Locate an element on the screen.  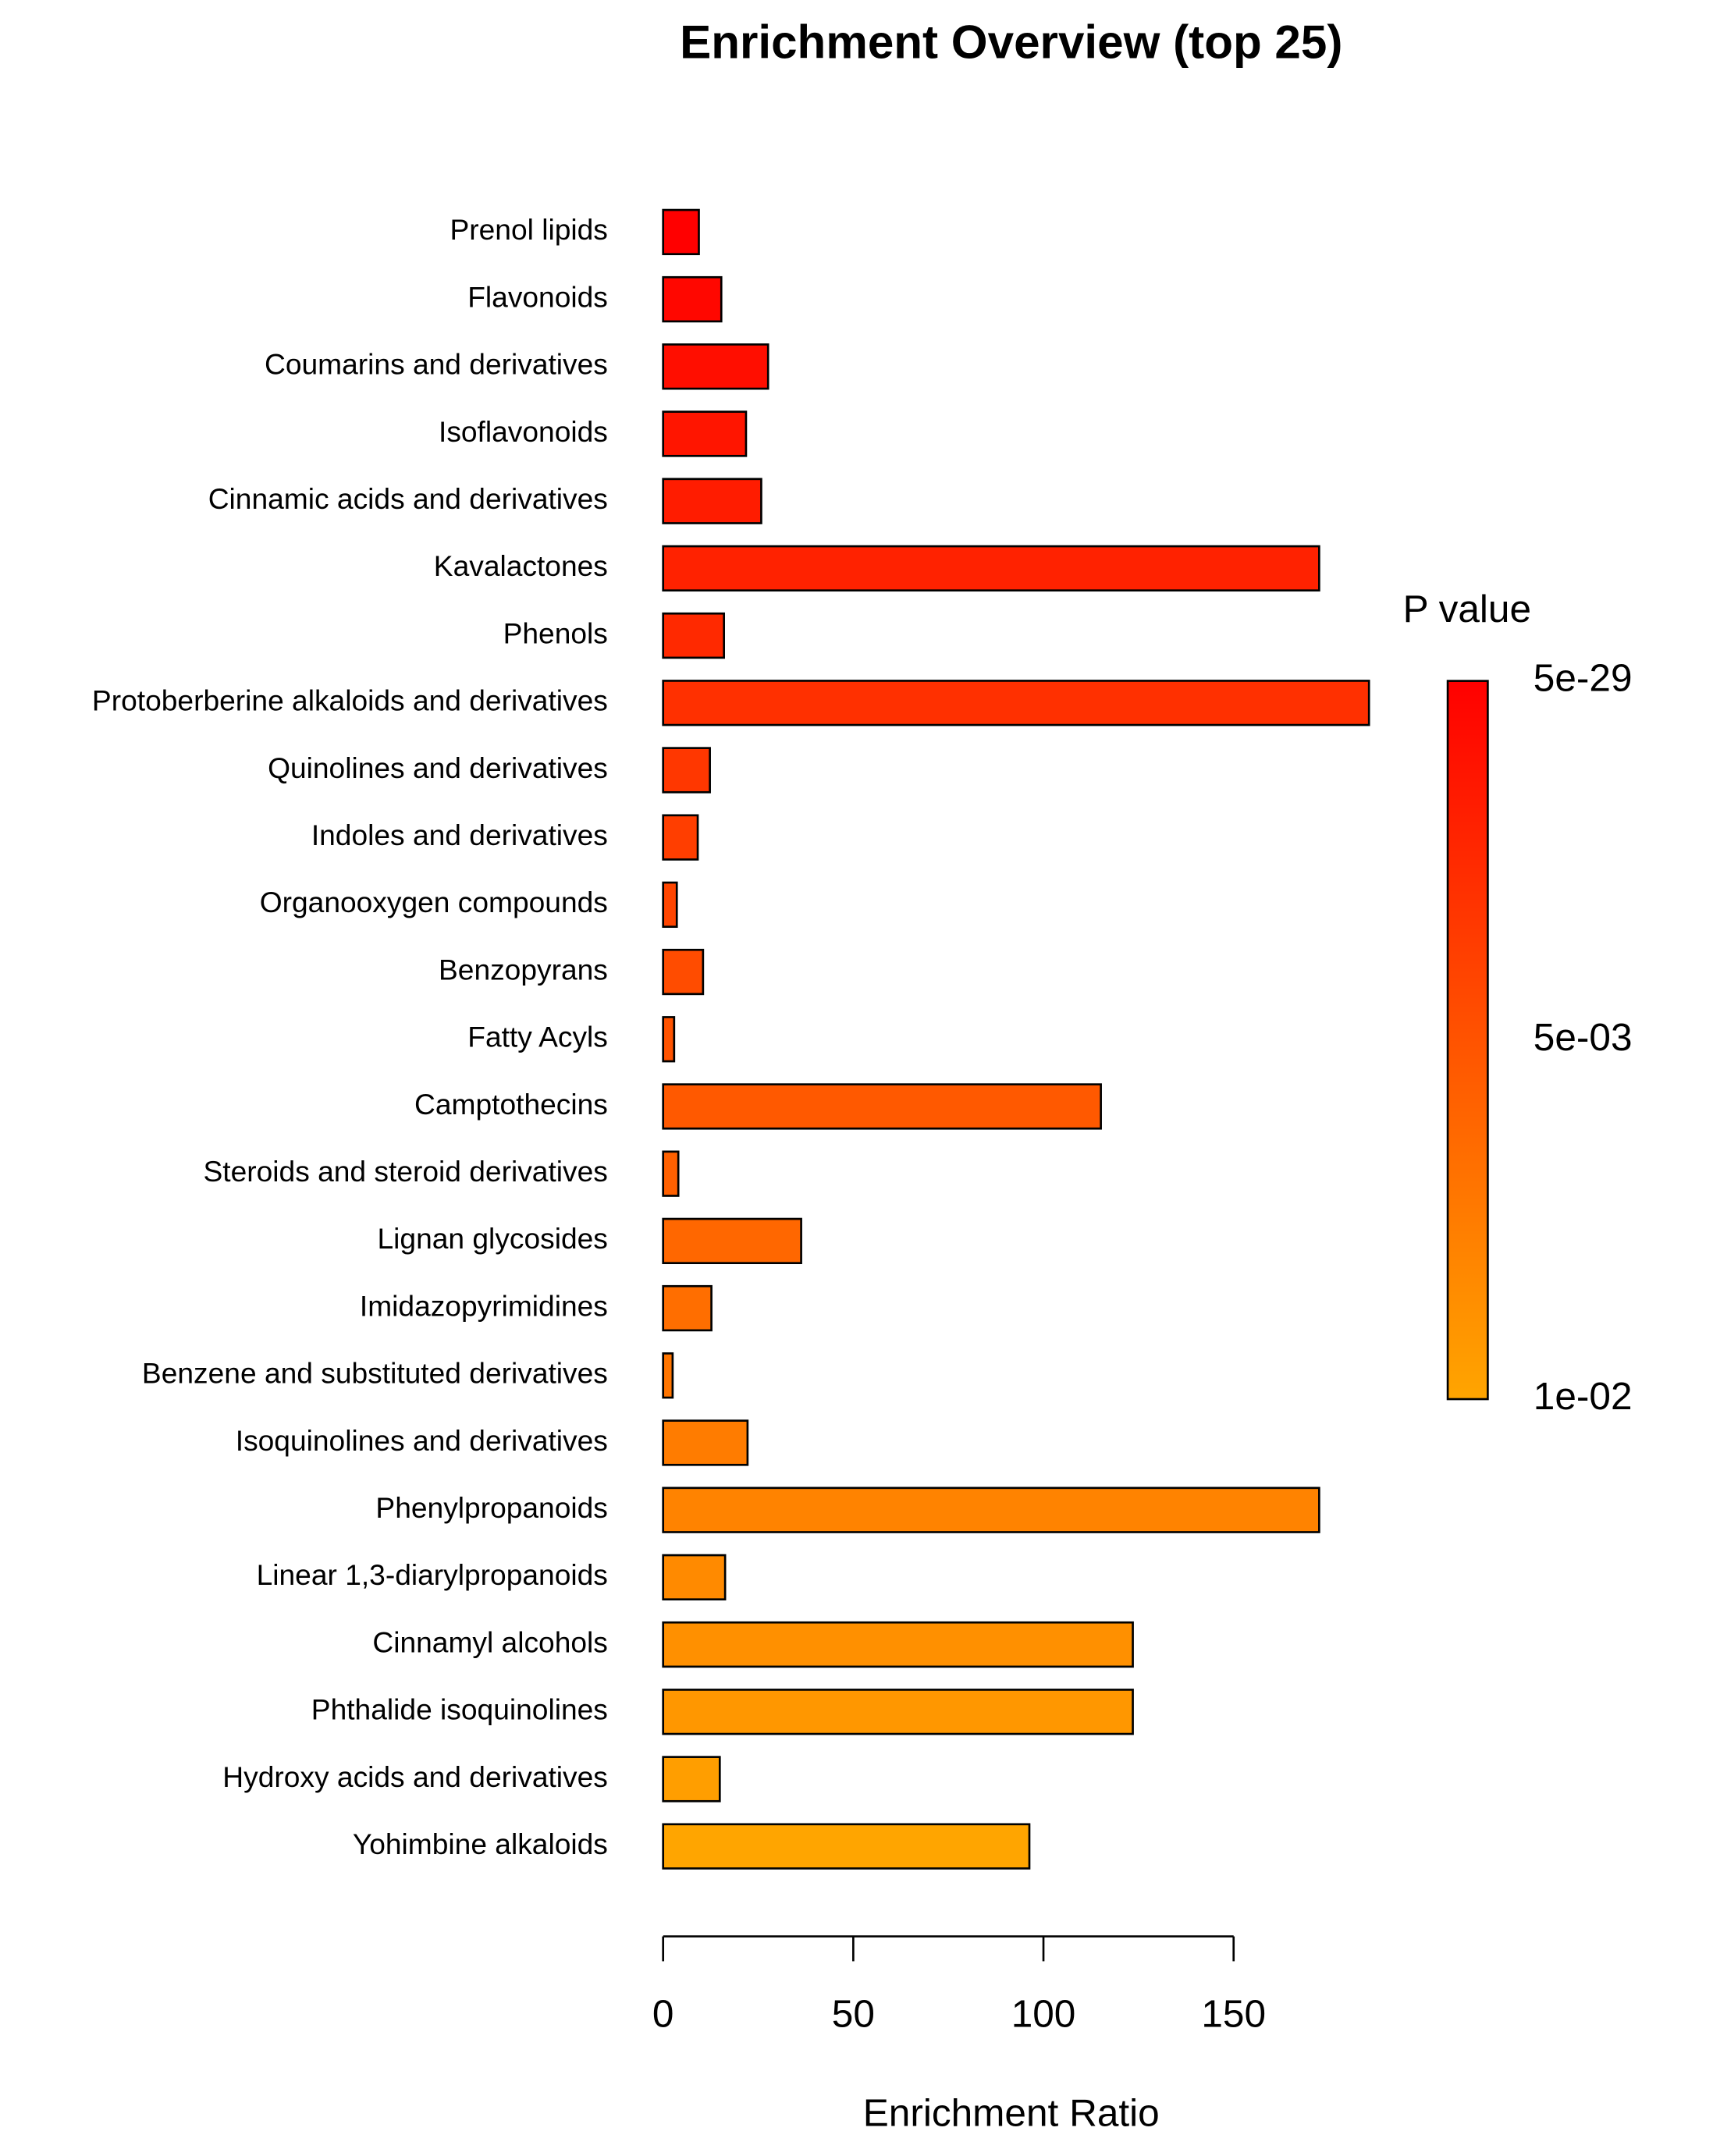
y-tick-label: Phenols is located at coordinates (555, 632).